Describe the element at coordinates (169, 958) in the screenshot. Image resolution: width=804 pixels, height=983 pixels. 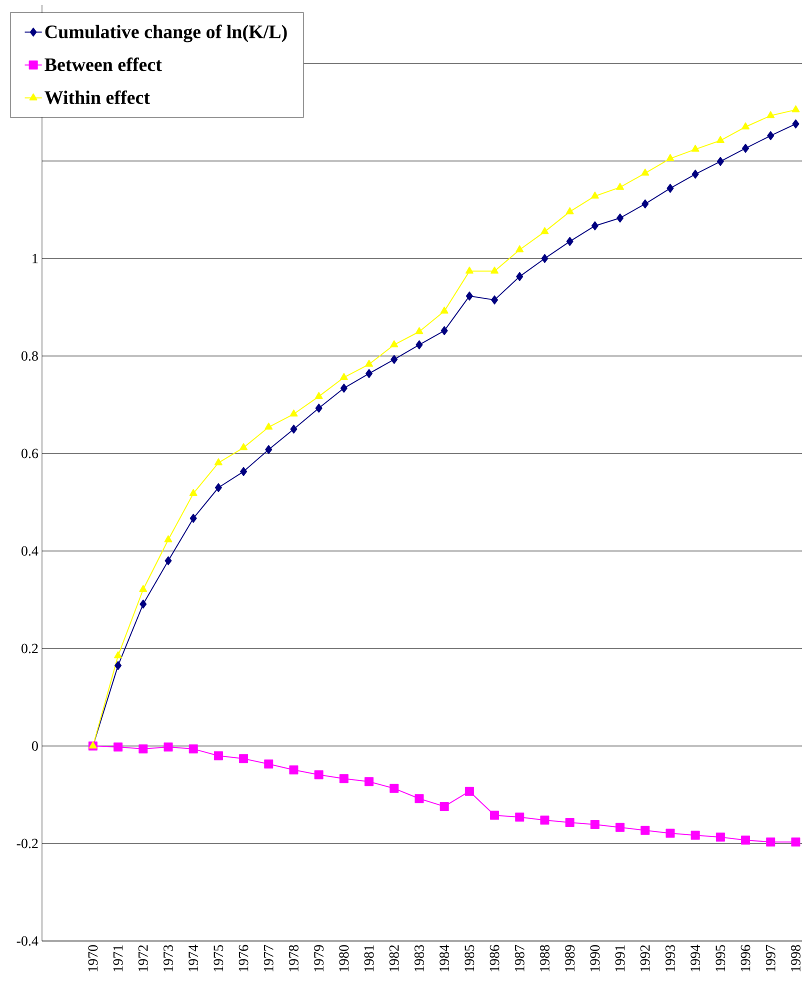
I see `x-tick-label: 1973` at that location.